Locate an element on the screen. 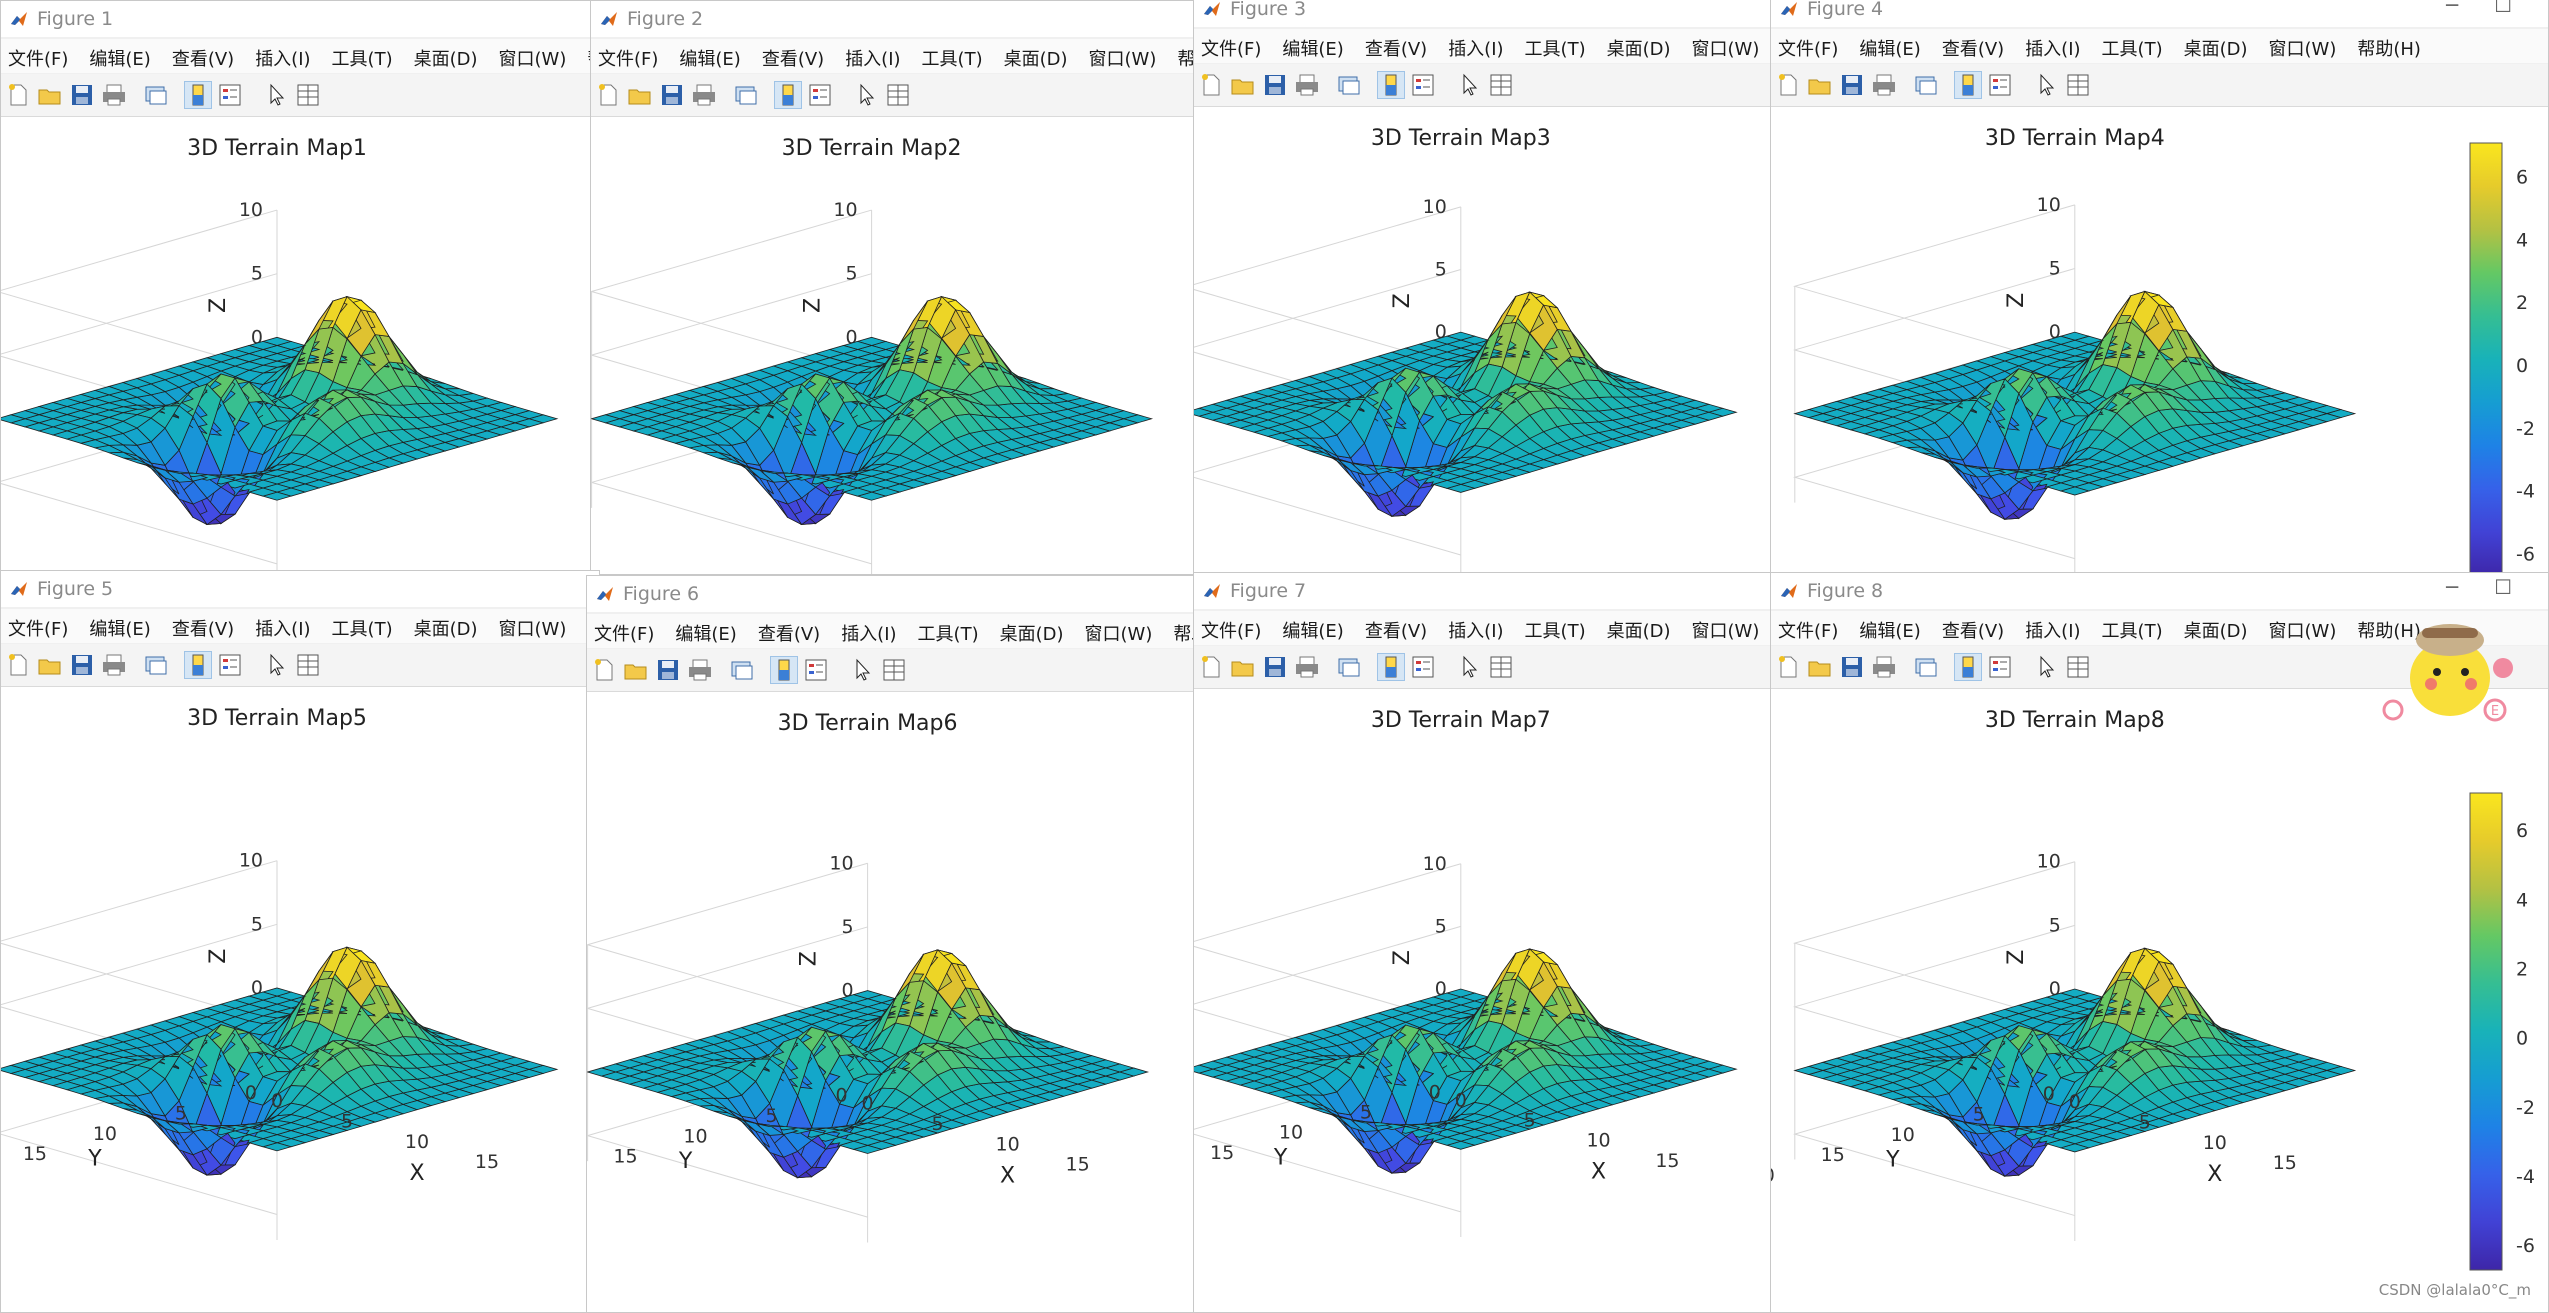  minimize-icon: ─ is located at coordinates (2451, 587).